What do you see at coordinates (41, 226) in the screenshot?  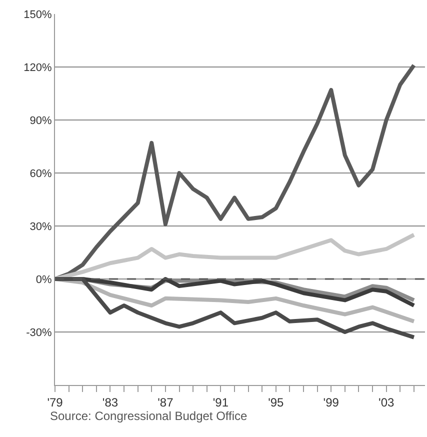 I see `y-tick-label: 30%` at bounding box center [41, 226].